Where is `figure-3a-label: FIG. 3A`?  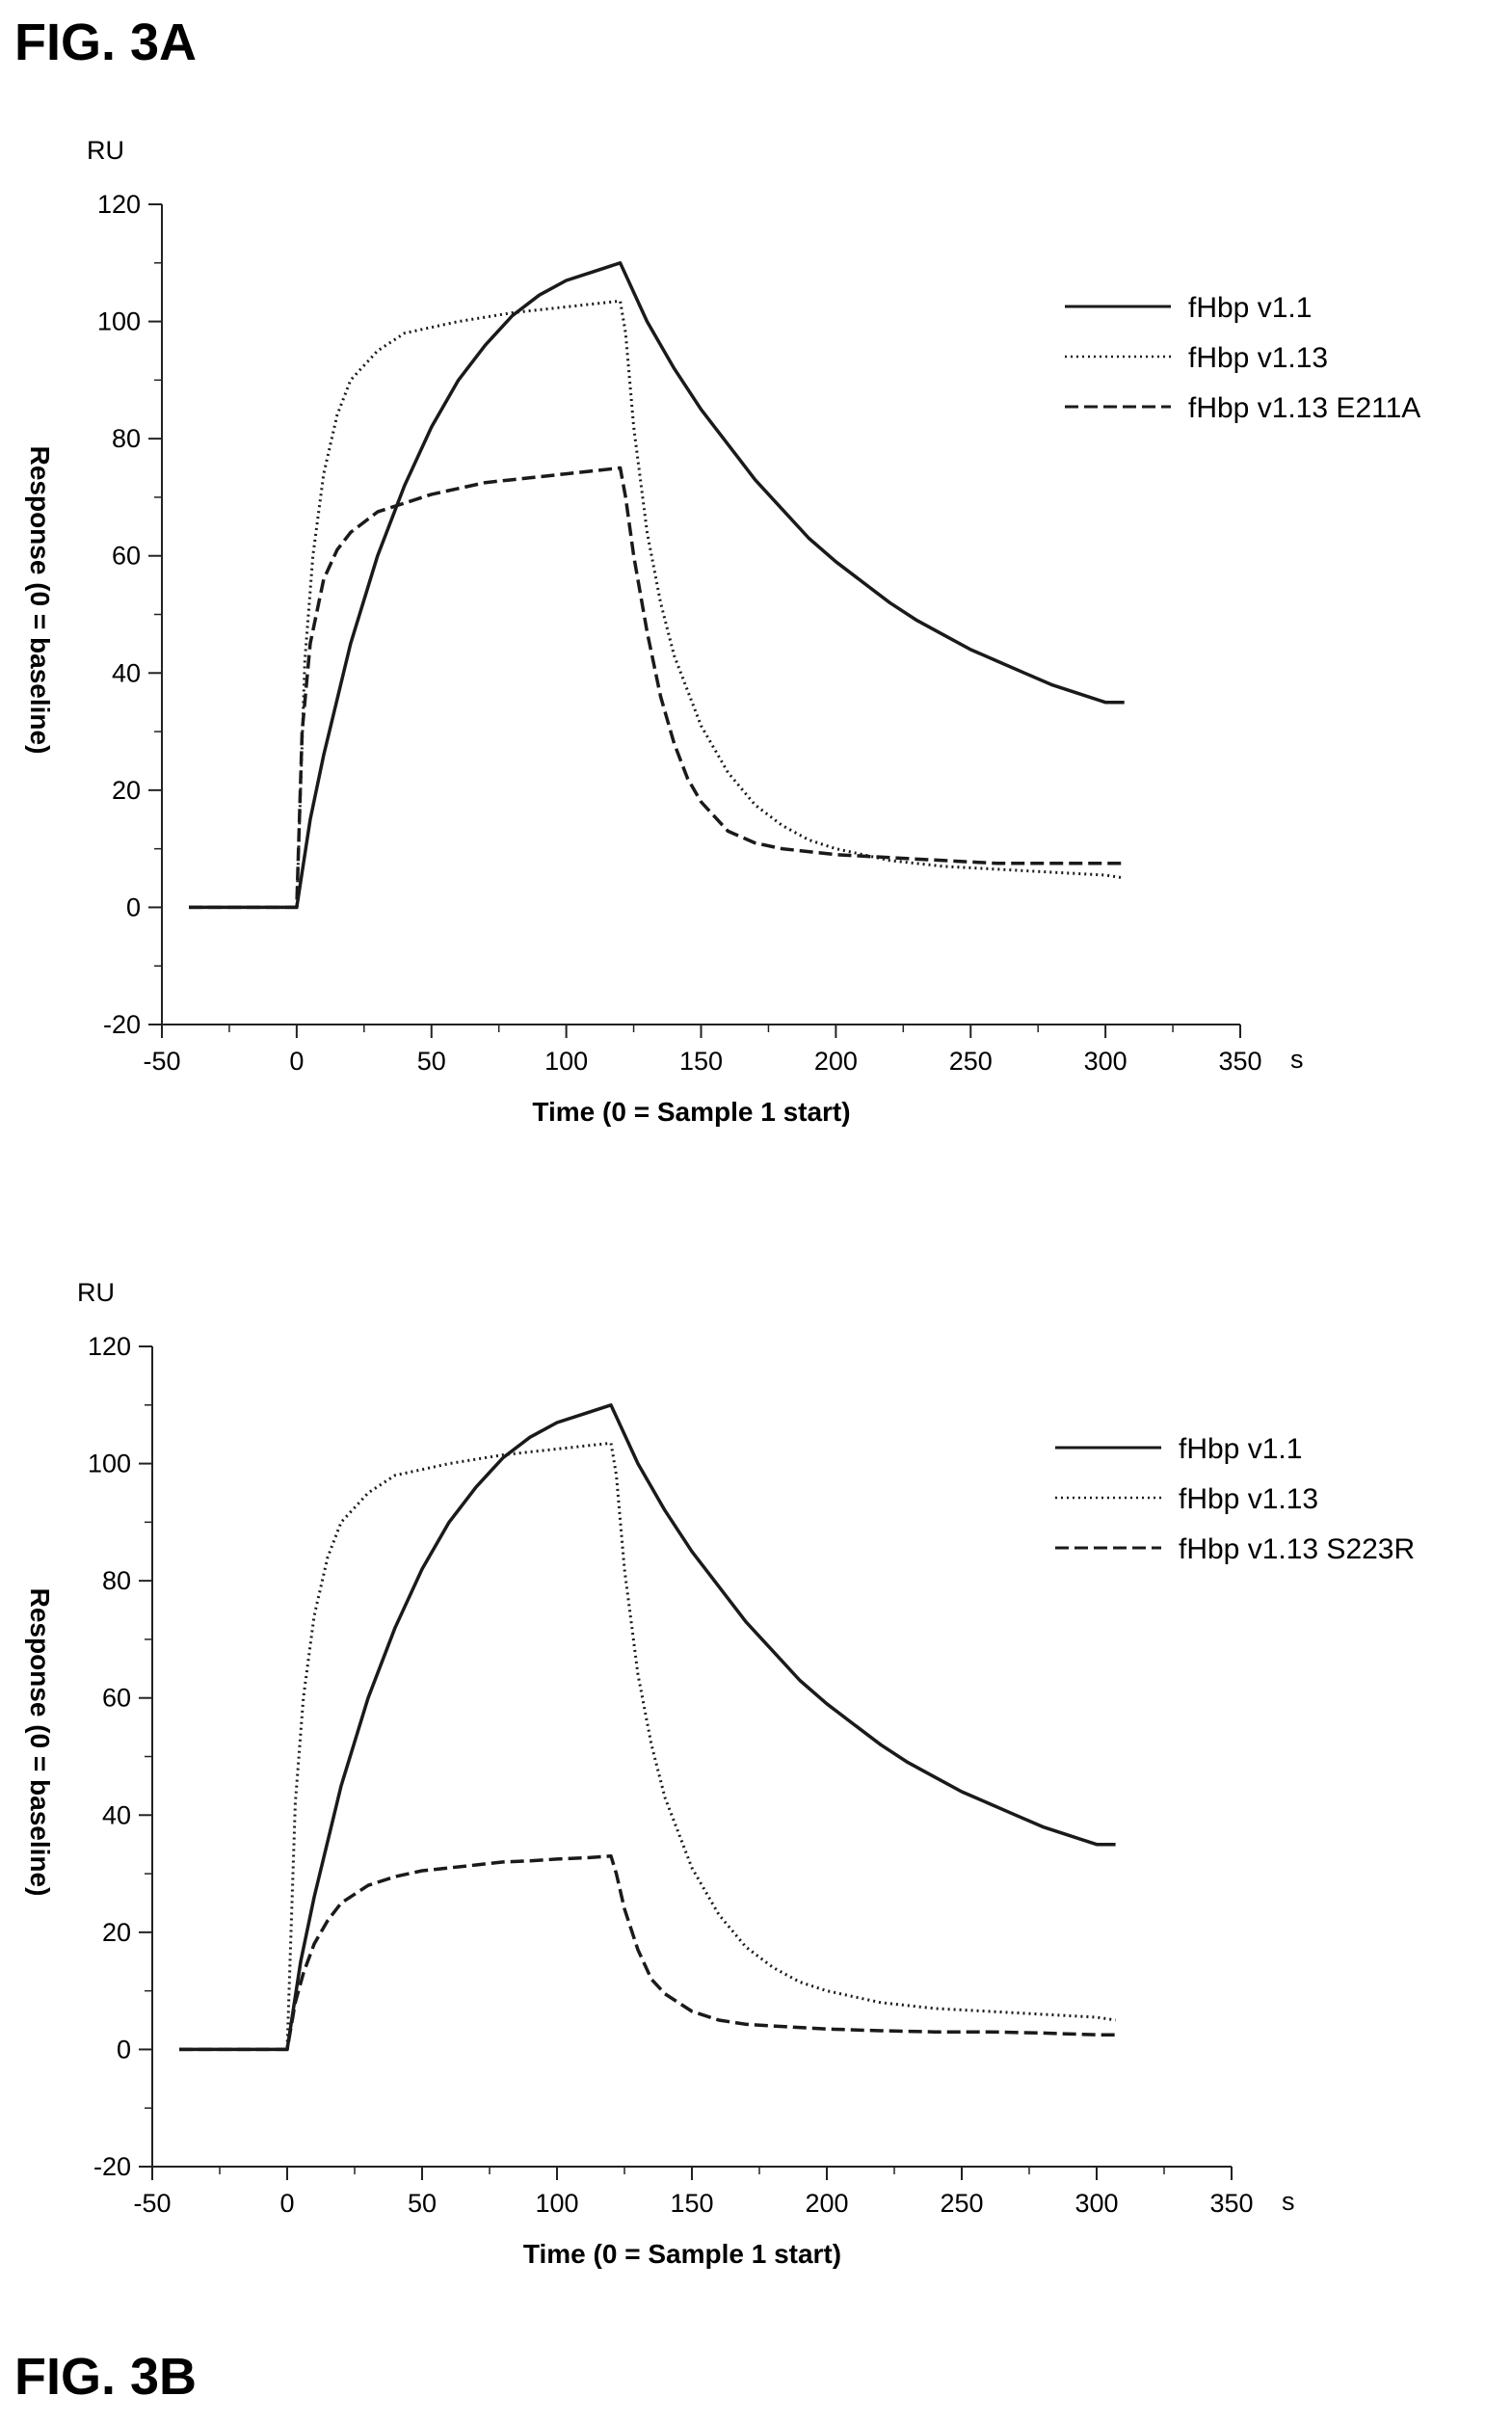 figure-3a-label: FIG. 3A is located at coordinates (105, 42).